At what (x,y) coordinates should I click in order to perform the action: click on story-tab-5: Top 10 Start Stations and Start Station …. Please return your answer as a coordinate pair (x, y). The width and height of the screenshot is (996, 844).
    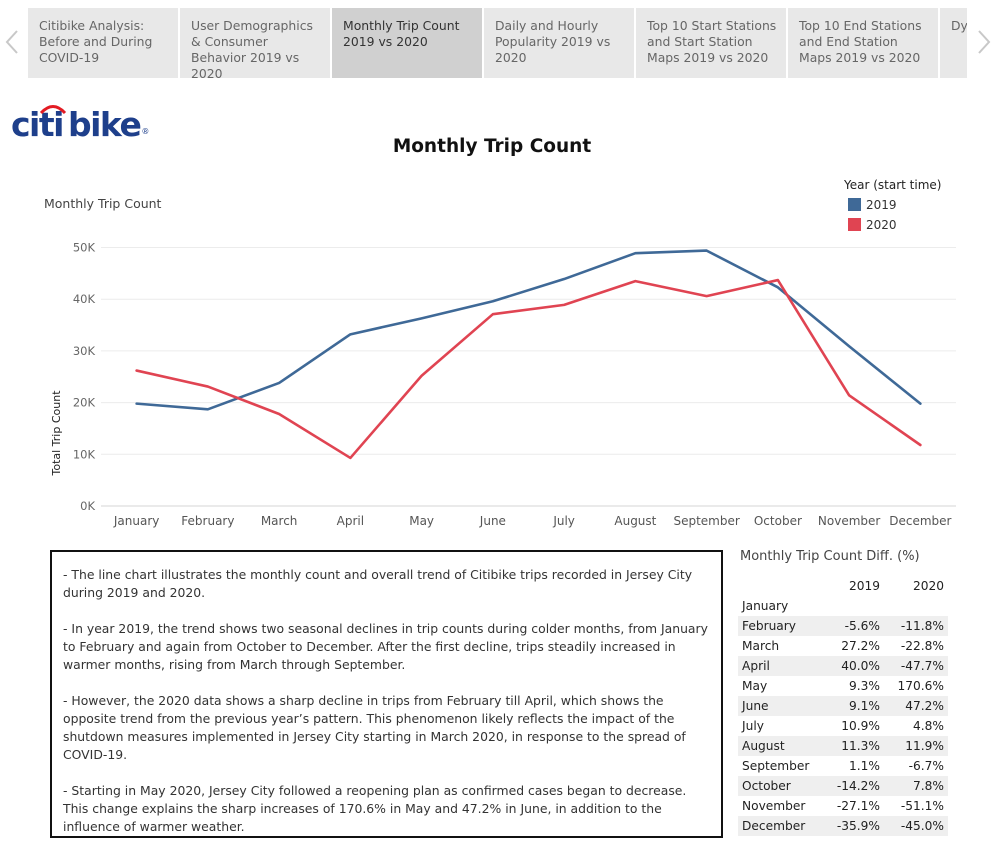
    Looking at the image, I should click on (711, 43).